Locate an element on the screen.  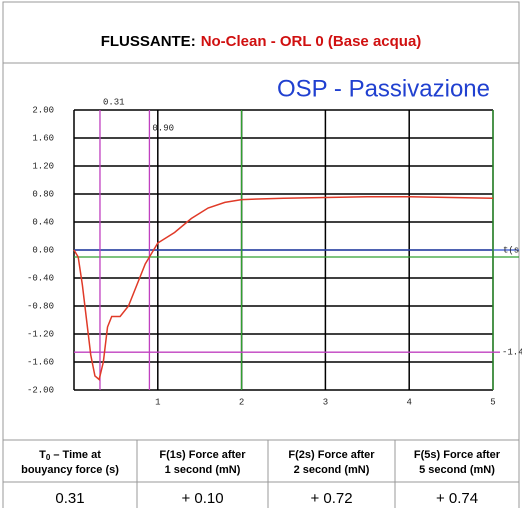
page-title: FLUSSANTE: No-Clean - ORL 0 (Base acqua) is located at coordinates (261, 41).